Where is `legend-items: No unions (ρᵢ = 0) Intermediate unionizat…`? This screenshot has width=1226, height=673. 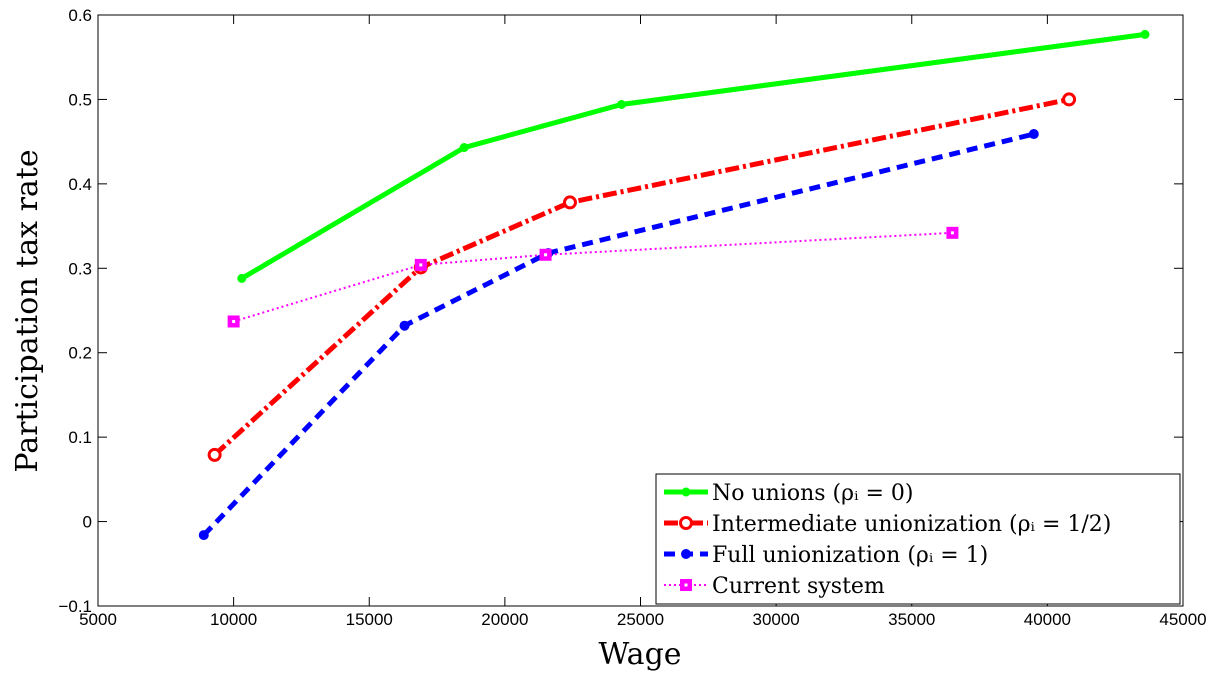 legend-items: No unions (ρᵢ = 0) Intermediate unionizat… is located at coordinates (887, 540).